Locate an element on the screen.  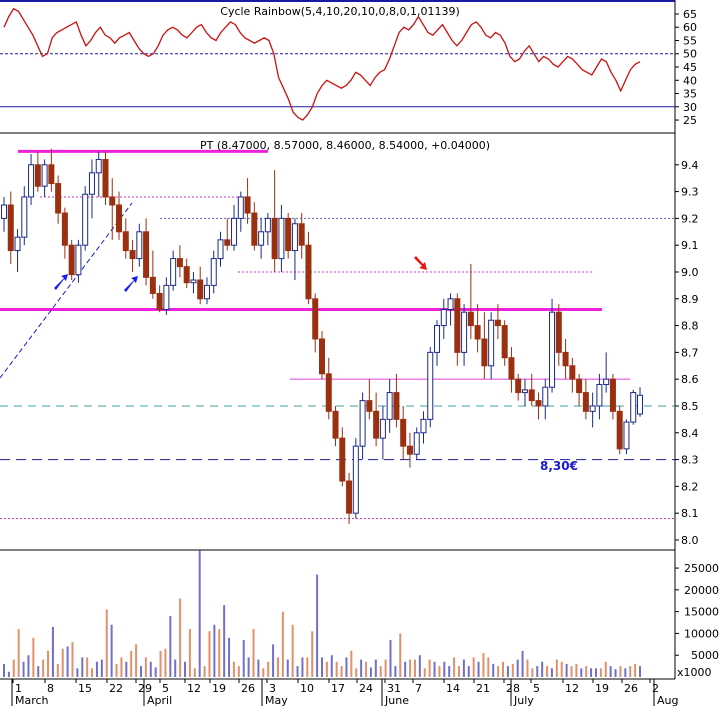
price-tick-label: 8.3 is located at coordinates (690, 460).